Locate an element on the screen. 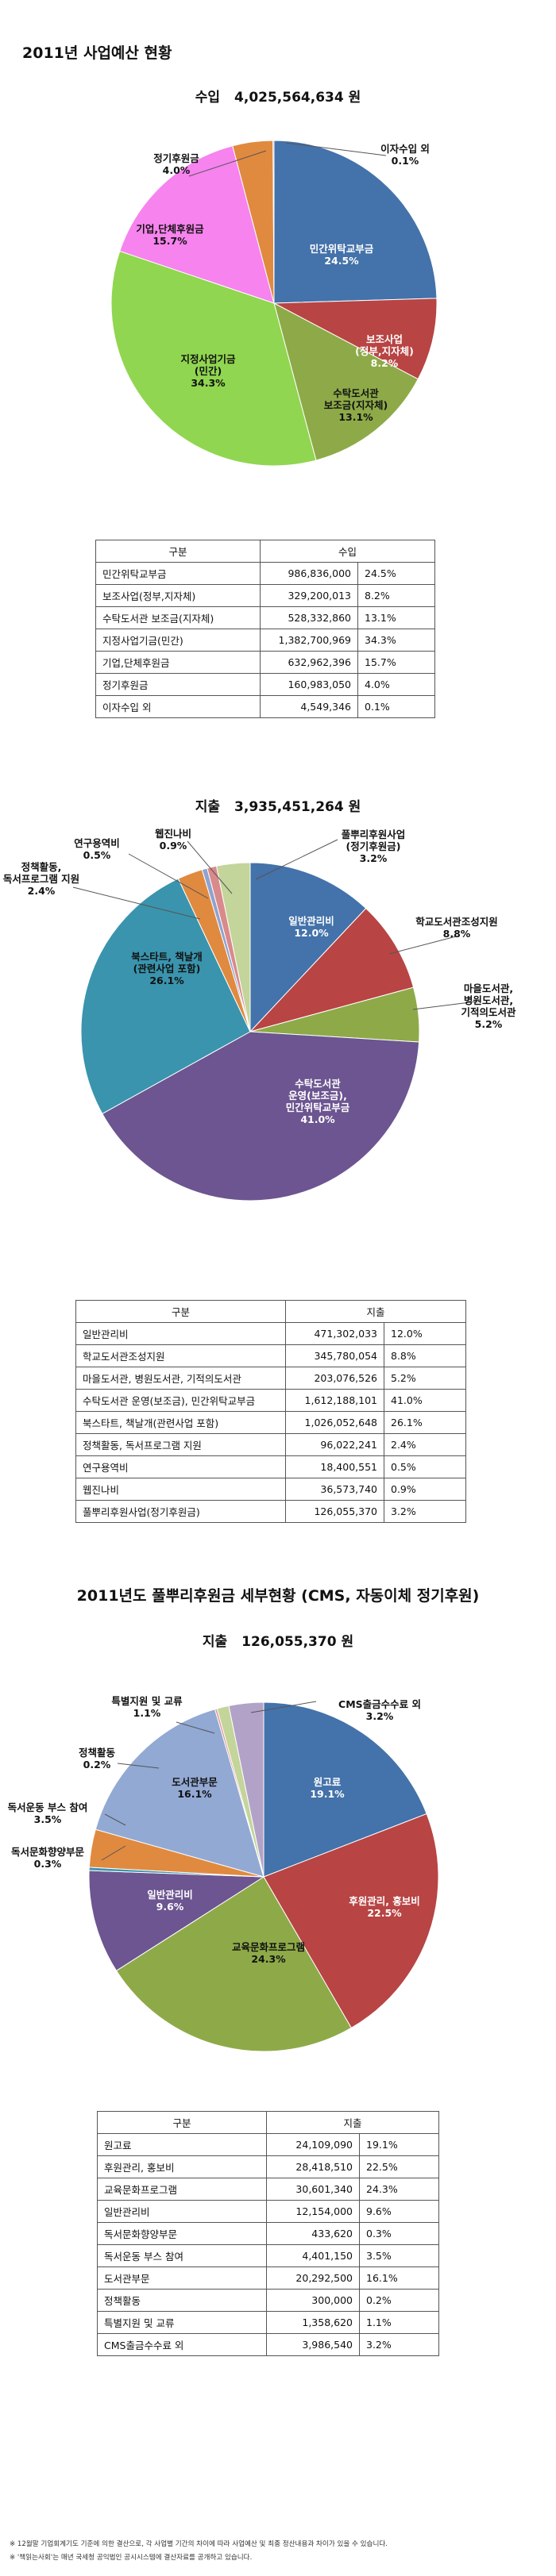 Image resolution: width=556 pixels, height=2576 pixels. table-row: 지정사업기금(민간) 1,382,700,969 34.3% is located at coordinates (265, 640).